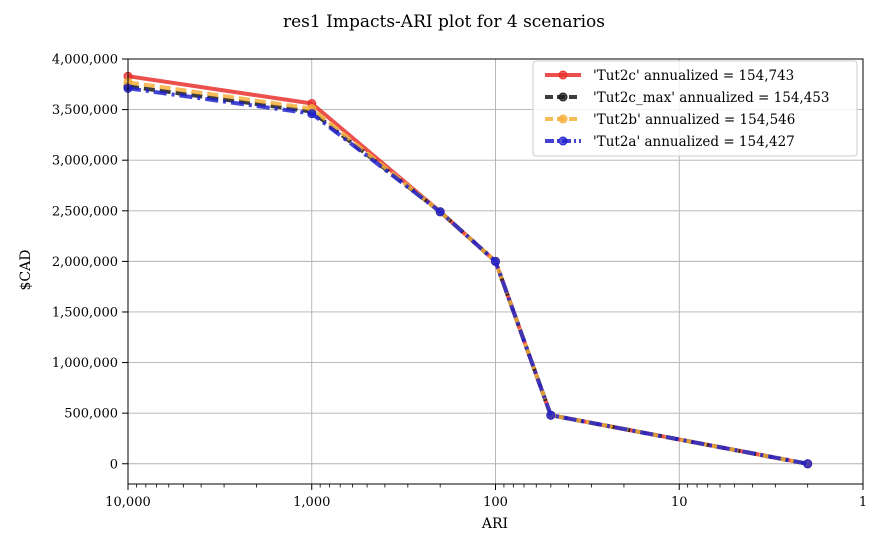 The image size is (893, 560). Describe the element at coordinates (128, 502) in the screenshot. I see `x-tick-label: 10,000` at that location.